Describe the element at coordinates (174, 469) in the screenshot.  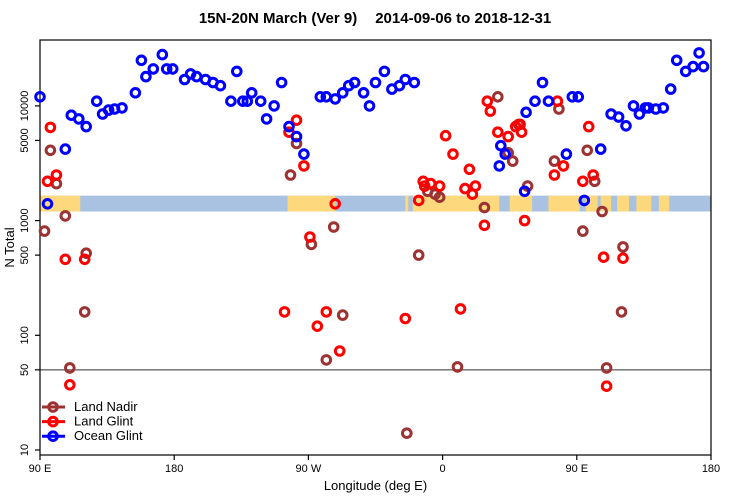
I see `x-tick-label: 180` at that location.